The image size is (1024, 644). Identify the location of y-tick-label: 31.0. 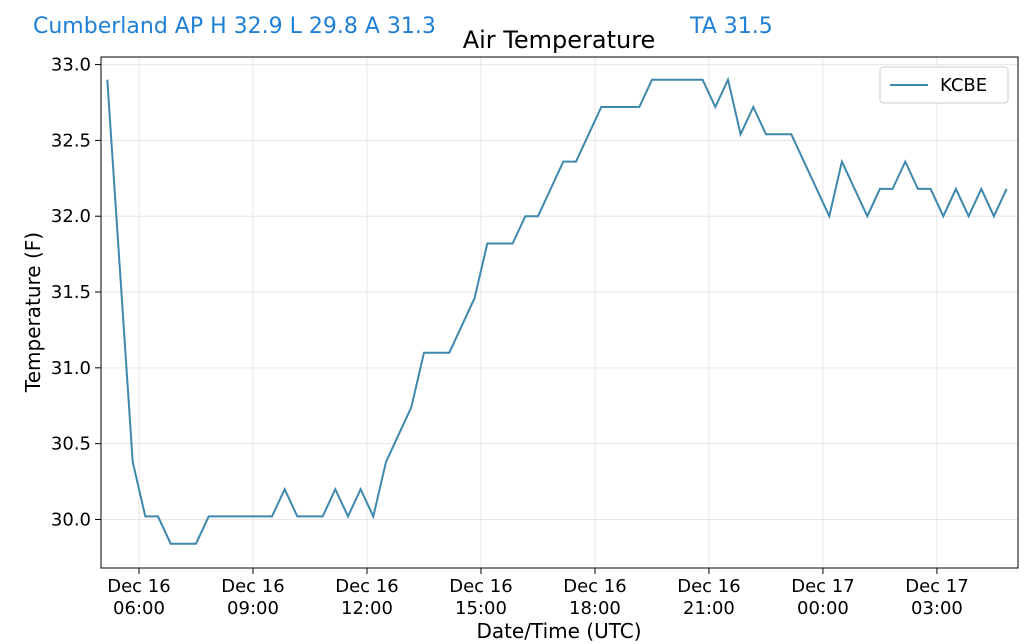
(71, 368).